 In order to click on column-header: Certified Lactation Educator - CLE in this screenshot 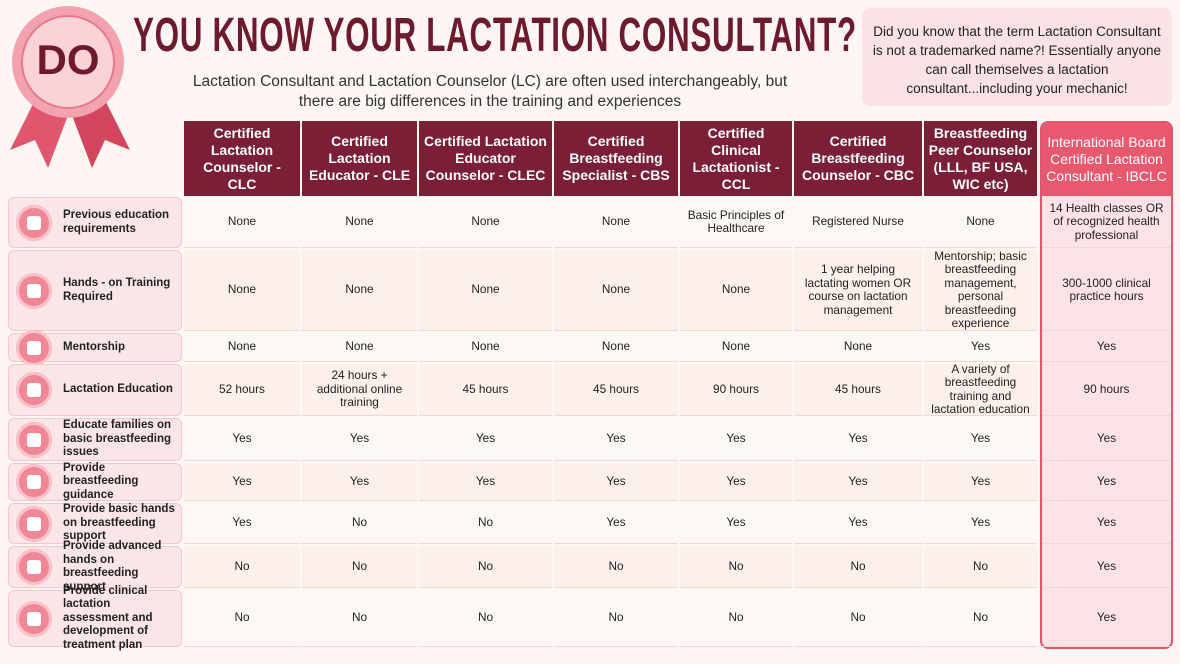, I will do `click(359, 158)`.